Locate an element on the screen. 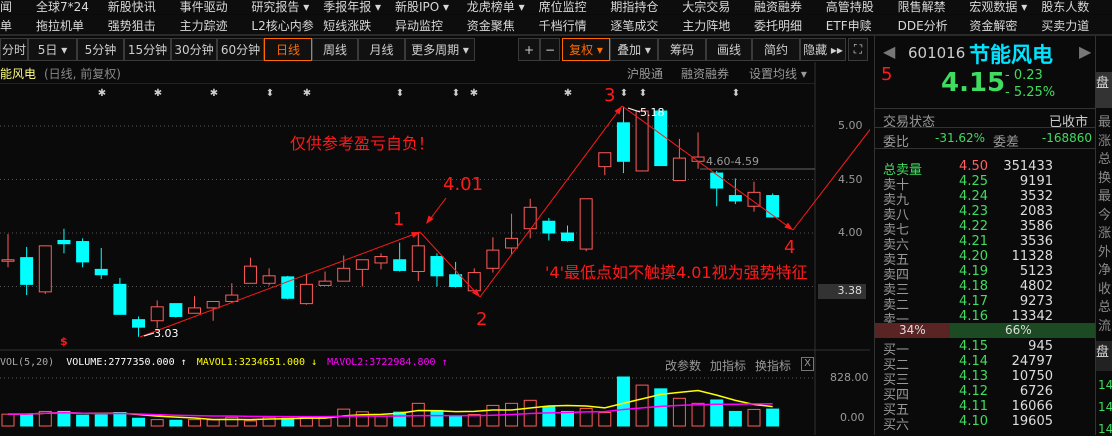 The height and width of the screenshot is (436, 1112). period-tab: 日线 is located at coordinates (288, 49).